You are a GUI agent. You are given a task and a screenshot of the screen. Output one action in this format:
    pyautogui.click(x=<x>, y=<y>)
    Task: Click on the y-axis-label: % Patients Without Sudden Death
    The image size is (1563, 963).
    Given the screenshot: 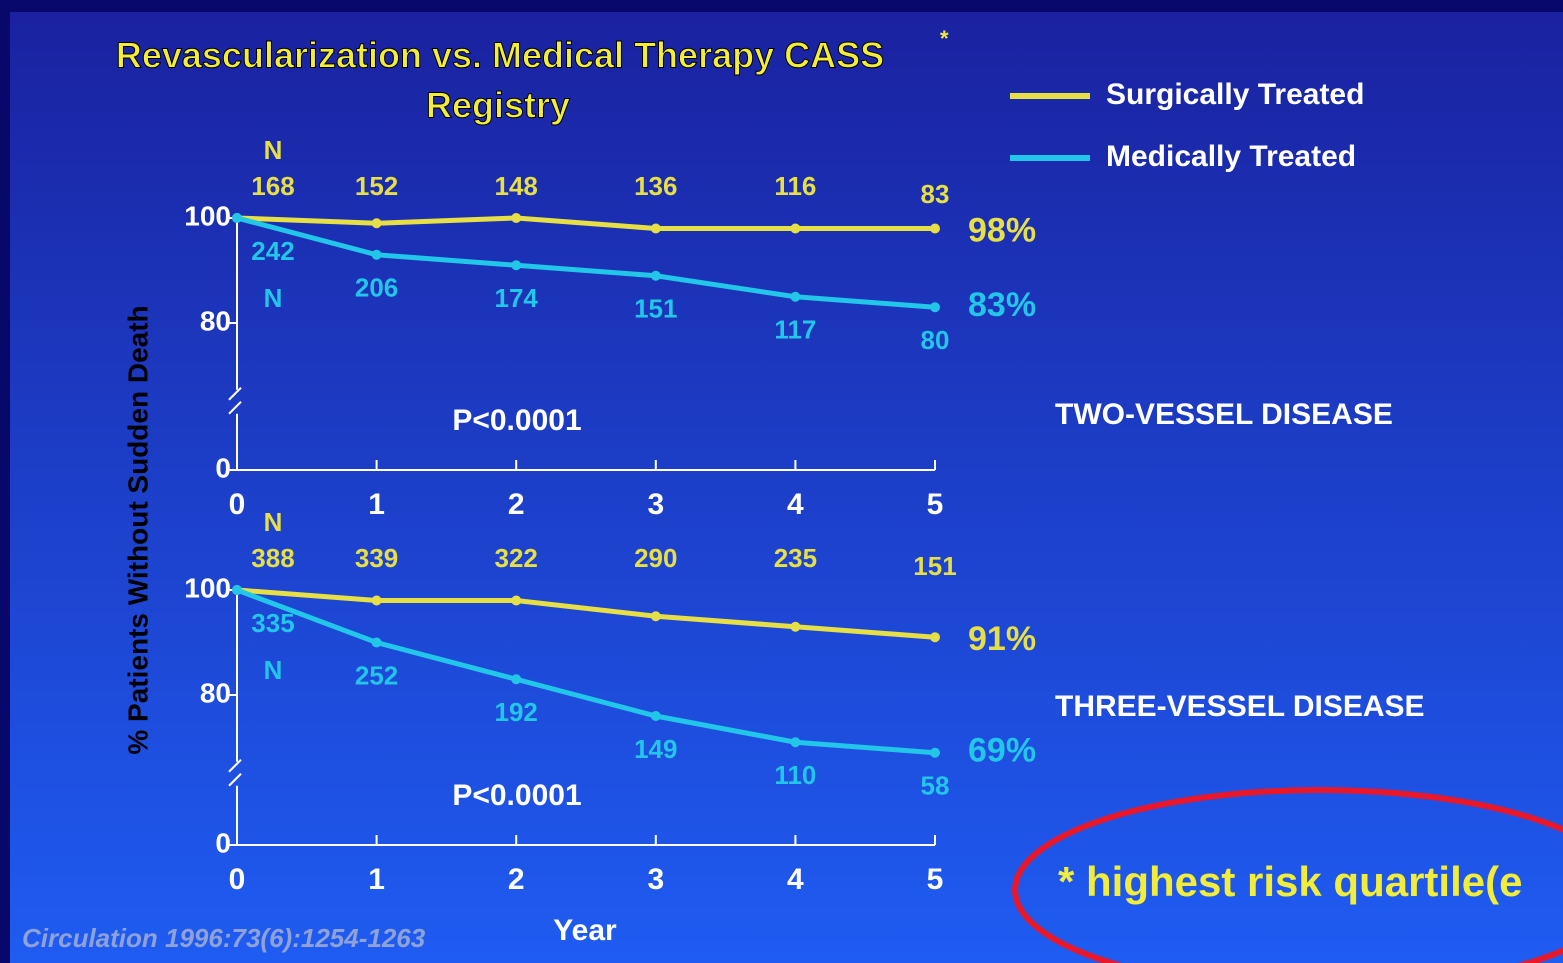 What is the action you would take?
    pyautogui.click(x=137, y=529)
    